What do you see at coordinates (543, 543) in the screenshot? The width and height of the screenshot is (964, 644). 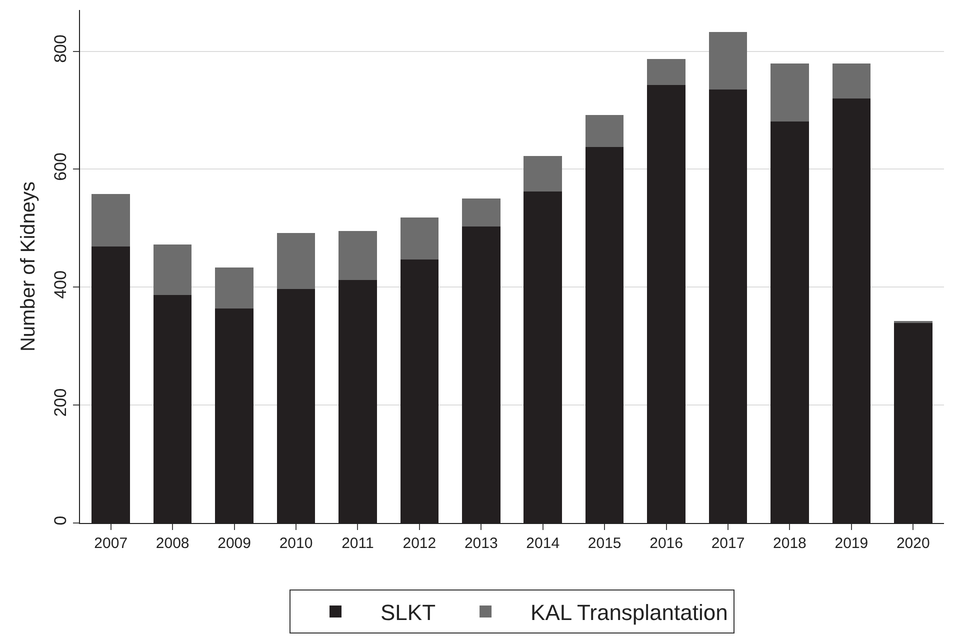 I see `x-tick-label: 2014` at bounding box center [543, 543].